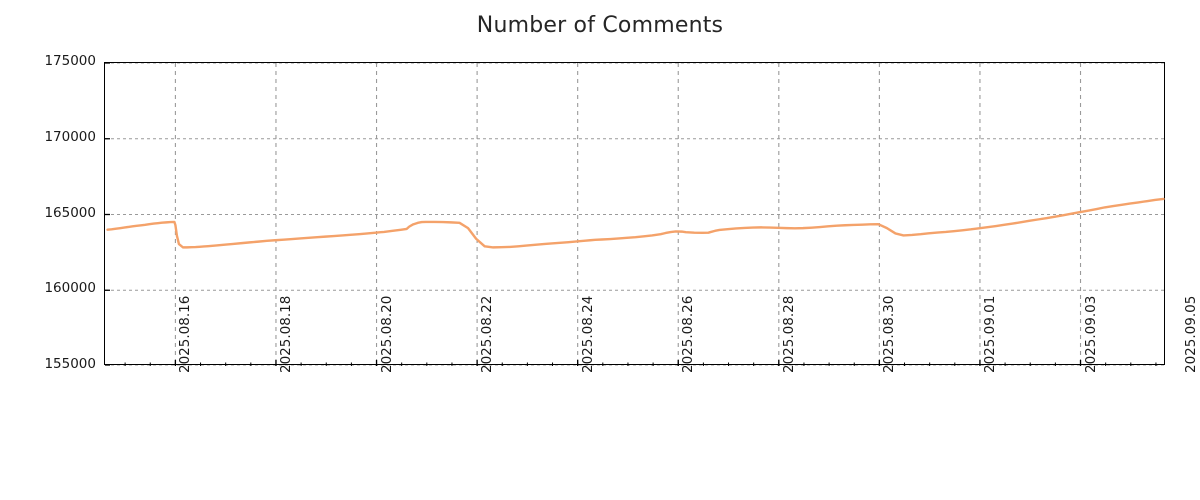 Image resolution: width=1200 pixels, height=500 pixels. Describe the element at coordinates (185, 334) in the screenshot. I see `x-tick-label: 2025.08.16` at that location.